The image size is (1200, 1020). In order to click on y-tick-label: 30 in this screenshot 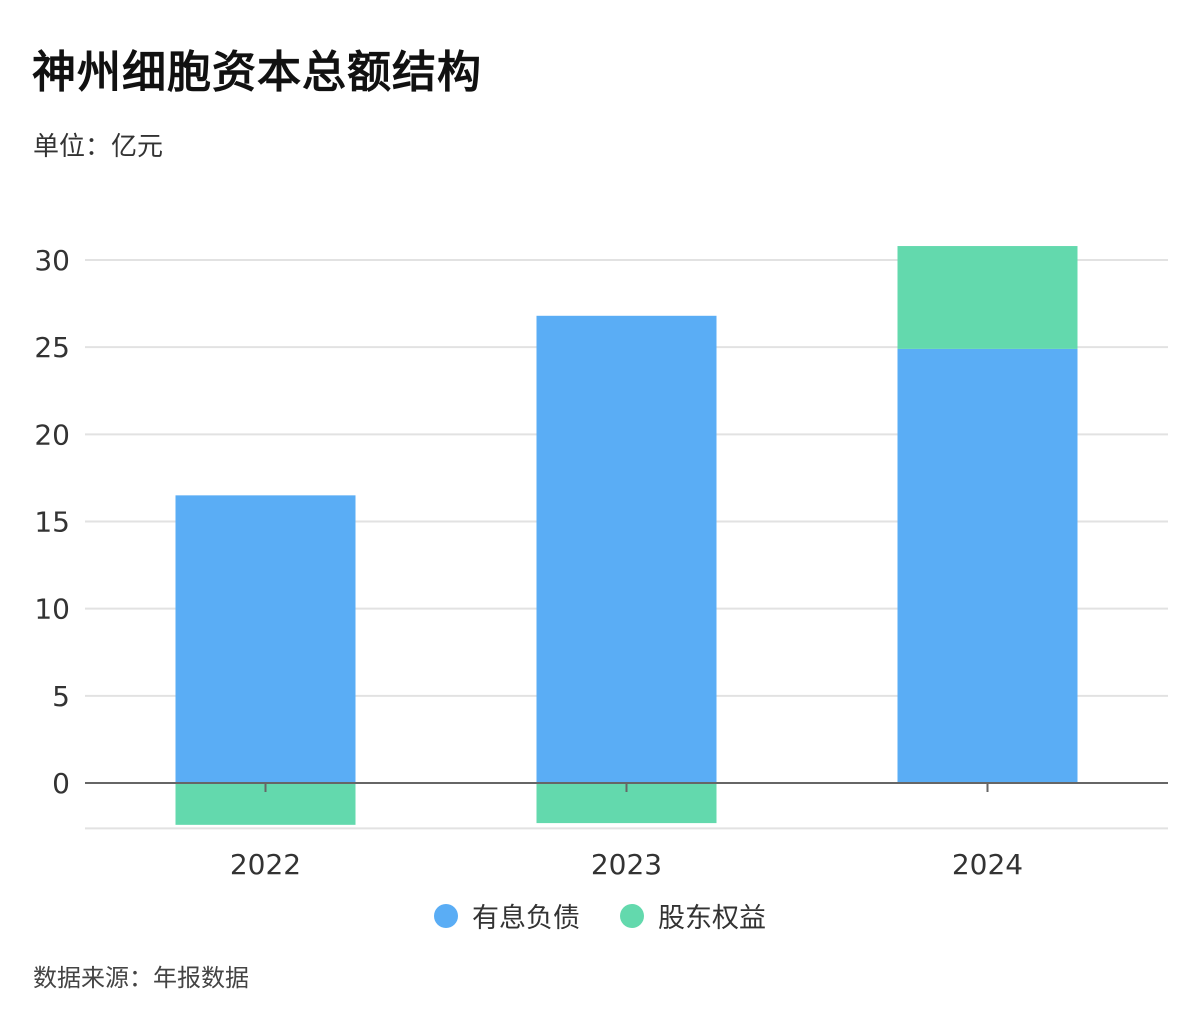, I will do `click(52, 260)`.